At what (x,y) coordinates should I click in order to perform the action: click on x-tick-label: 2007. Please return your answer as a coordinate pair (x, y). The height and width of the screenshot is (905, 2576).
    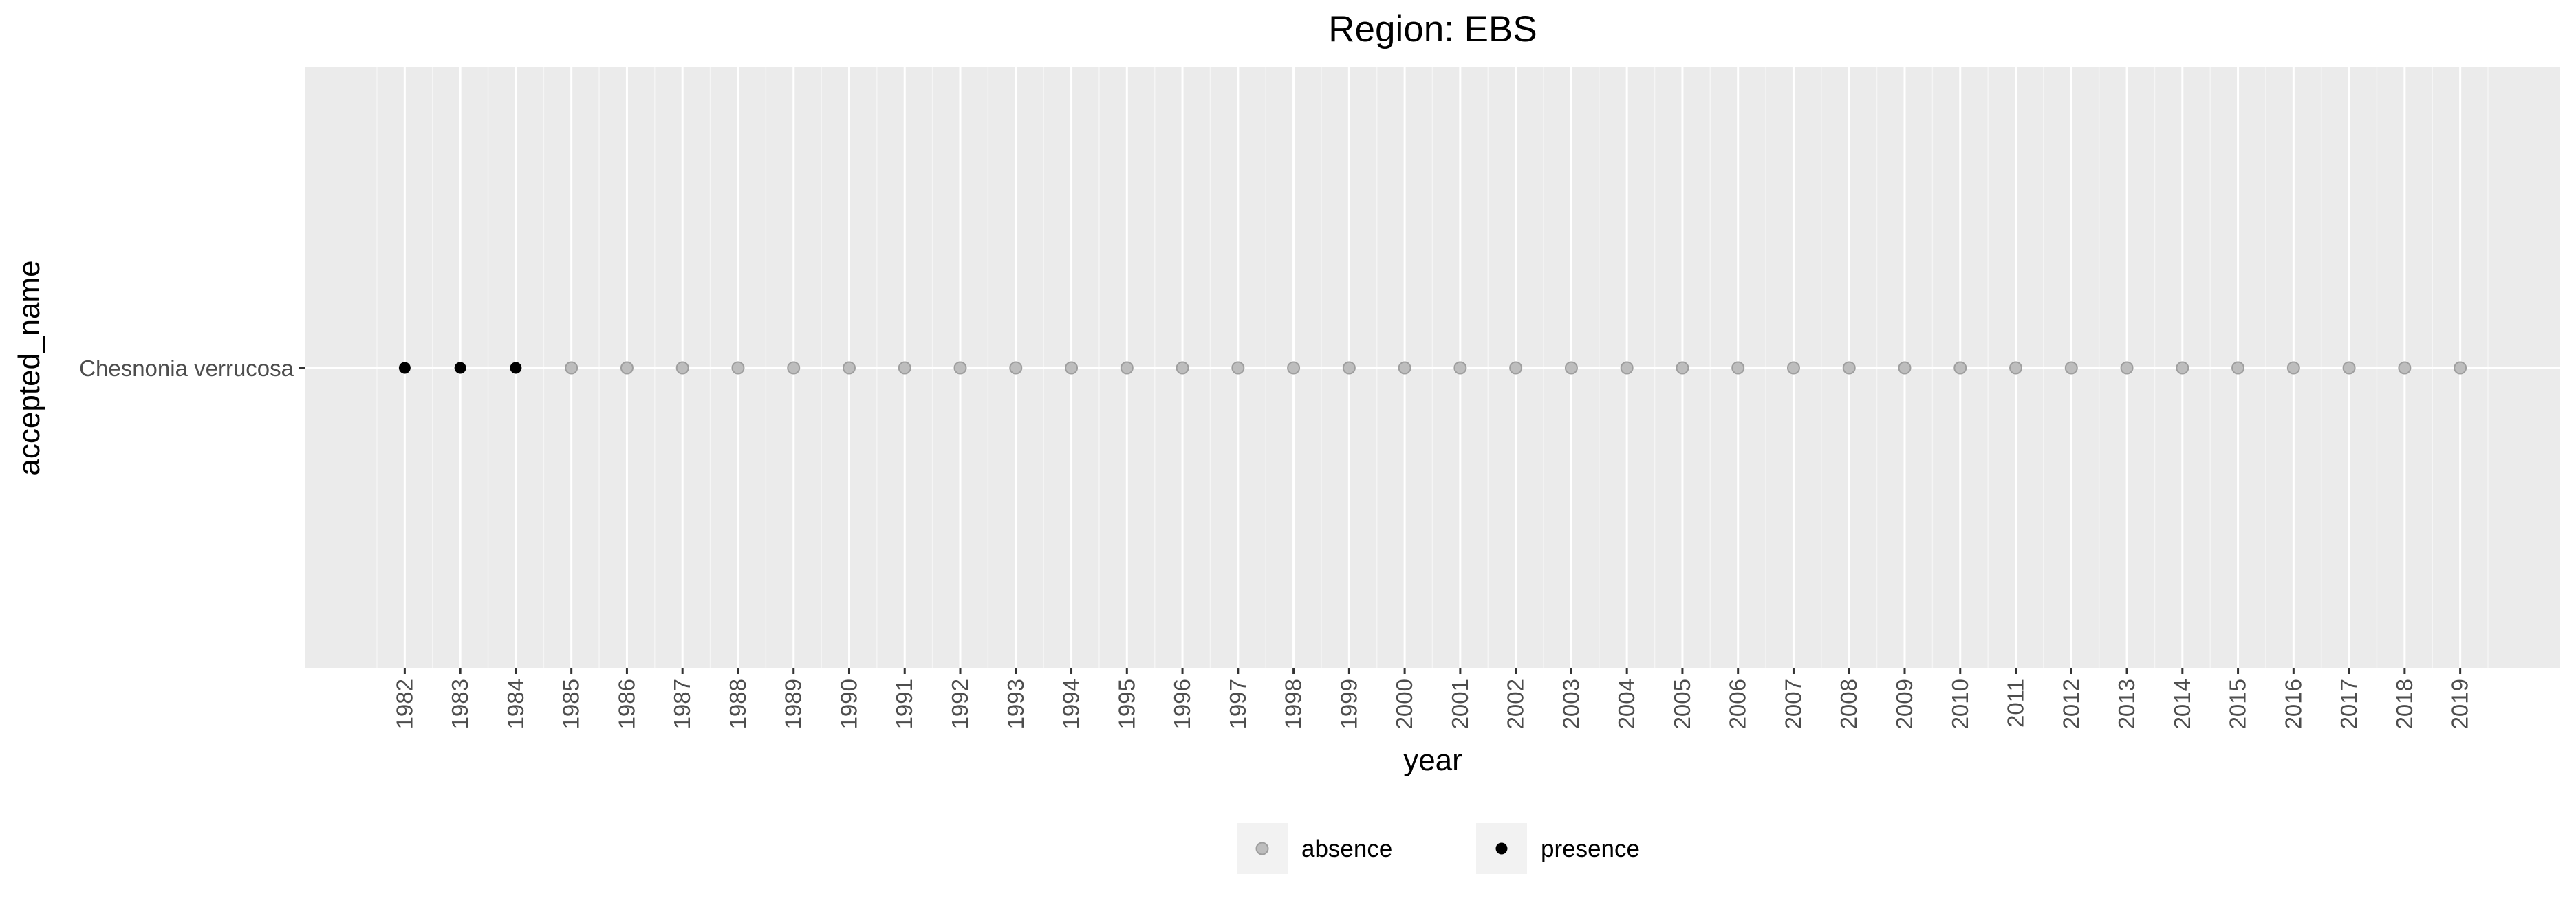
    Looking at the image, I should click on (1793, 704).